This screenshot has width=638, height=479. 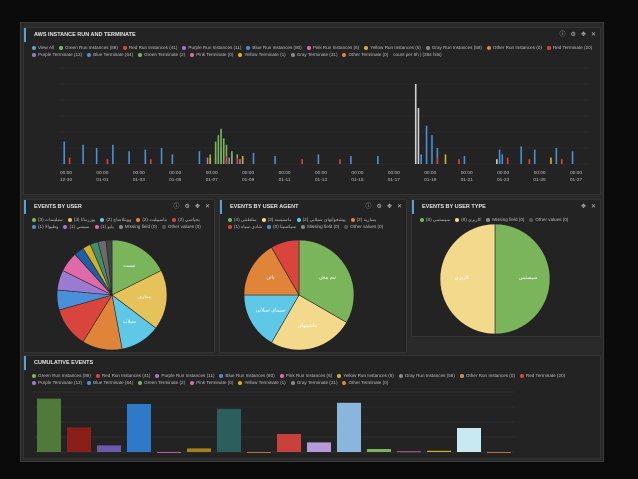 What do you see at coordinates (139, 180) in the screenshot?
I see `tick-label-date: 01-03` at bounding box center [139, 180].